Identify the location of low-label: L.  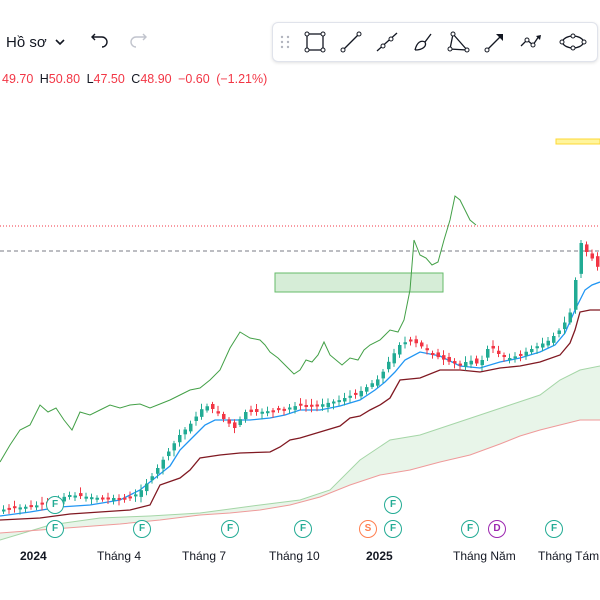
(90, 79).